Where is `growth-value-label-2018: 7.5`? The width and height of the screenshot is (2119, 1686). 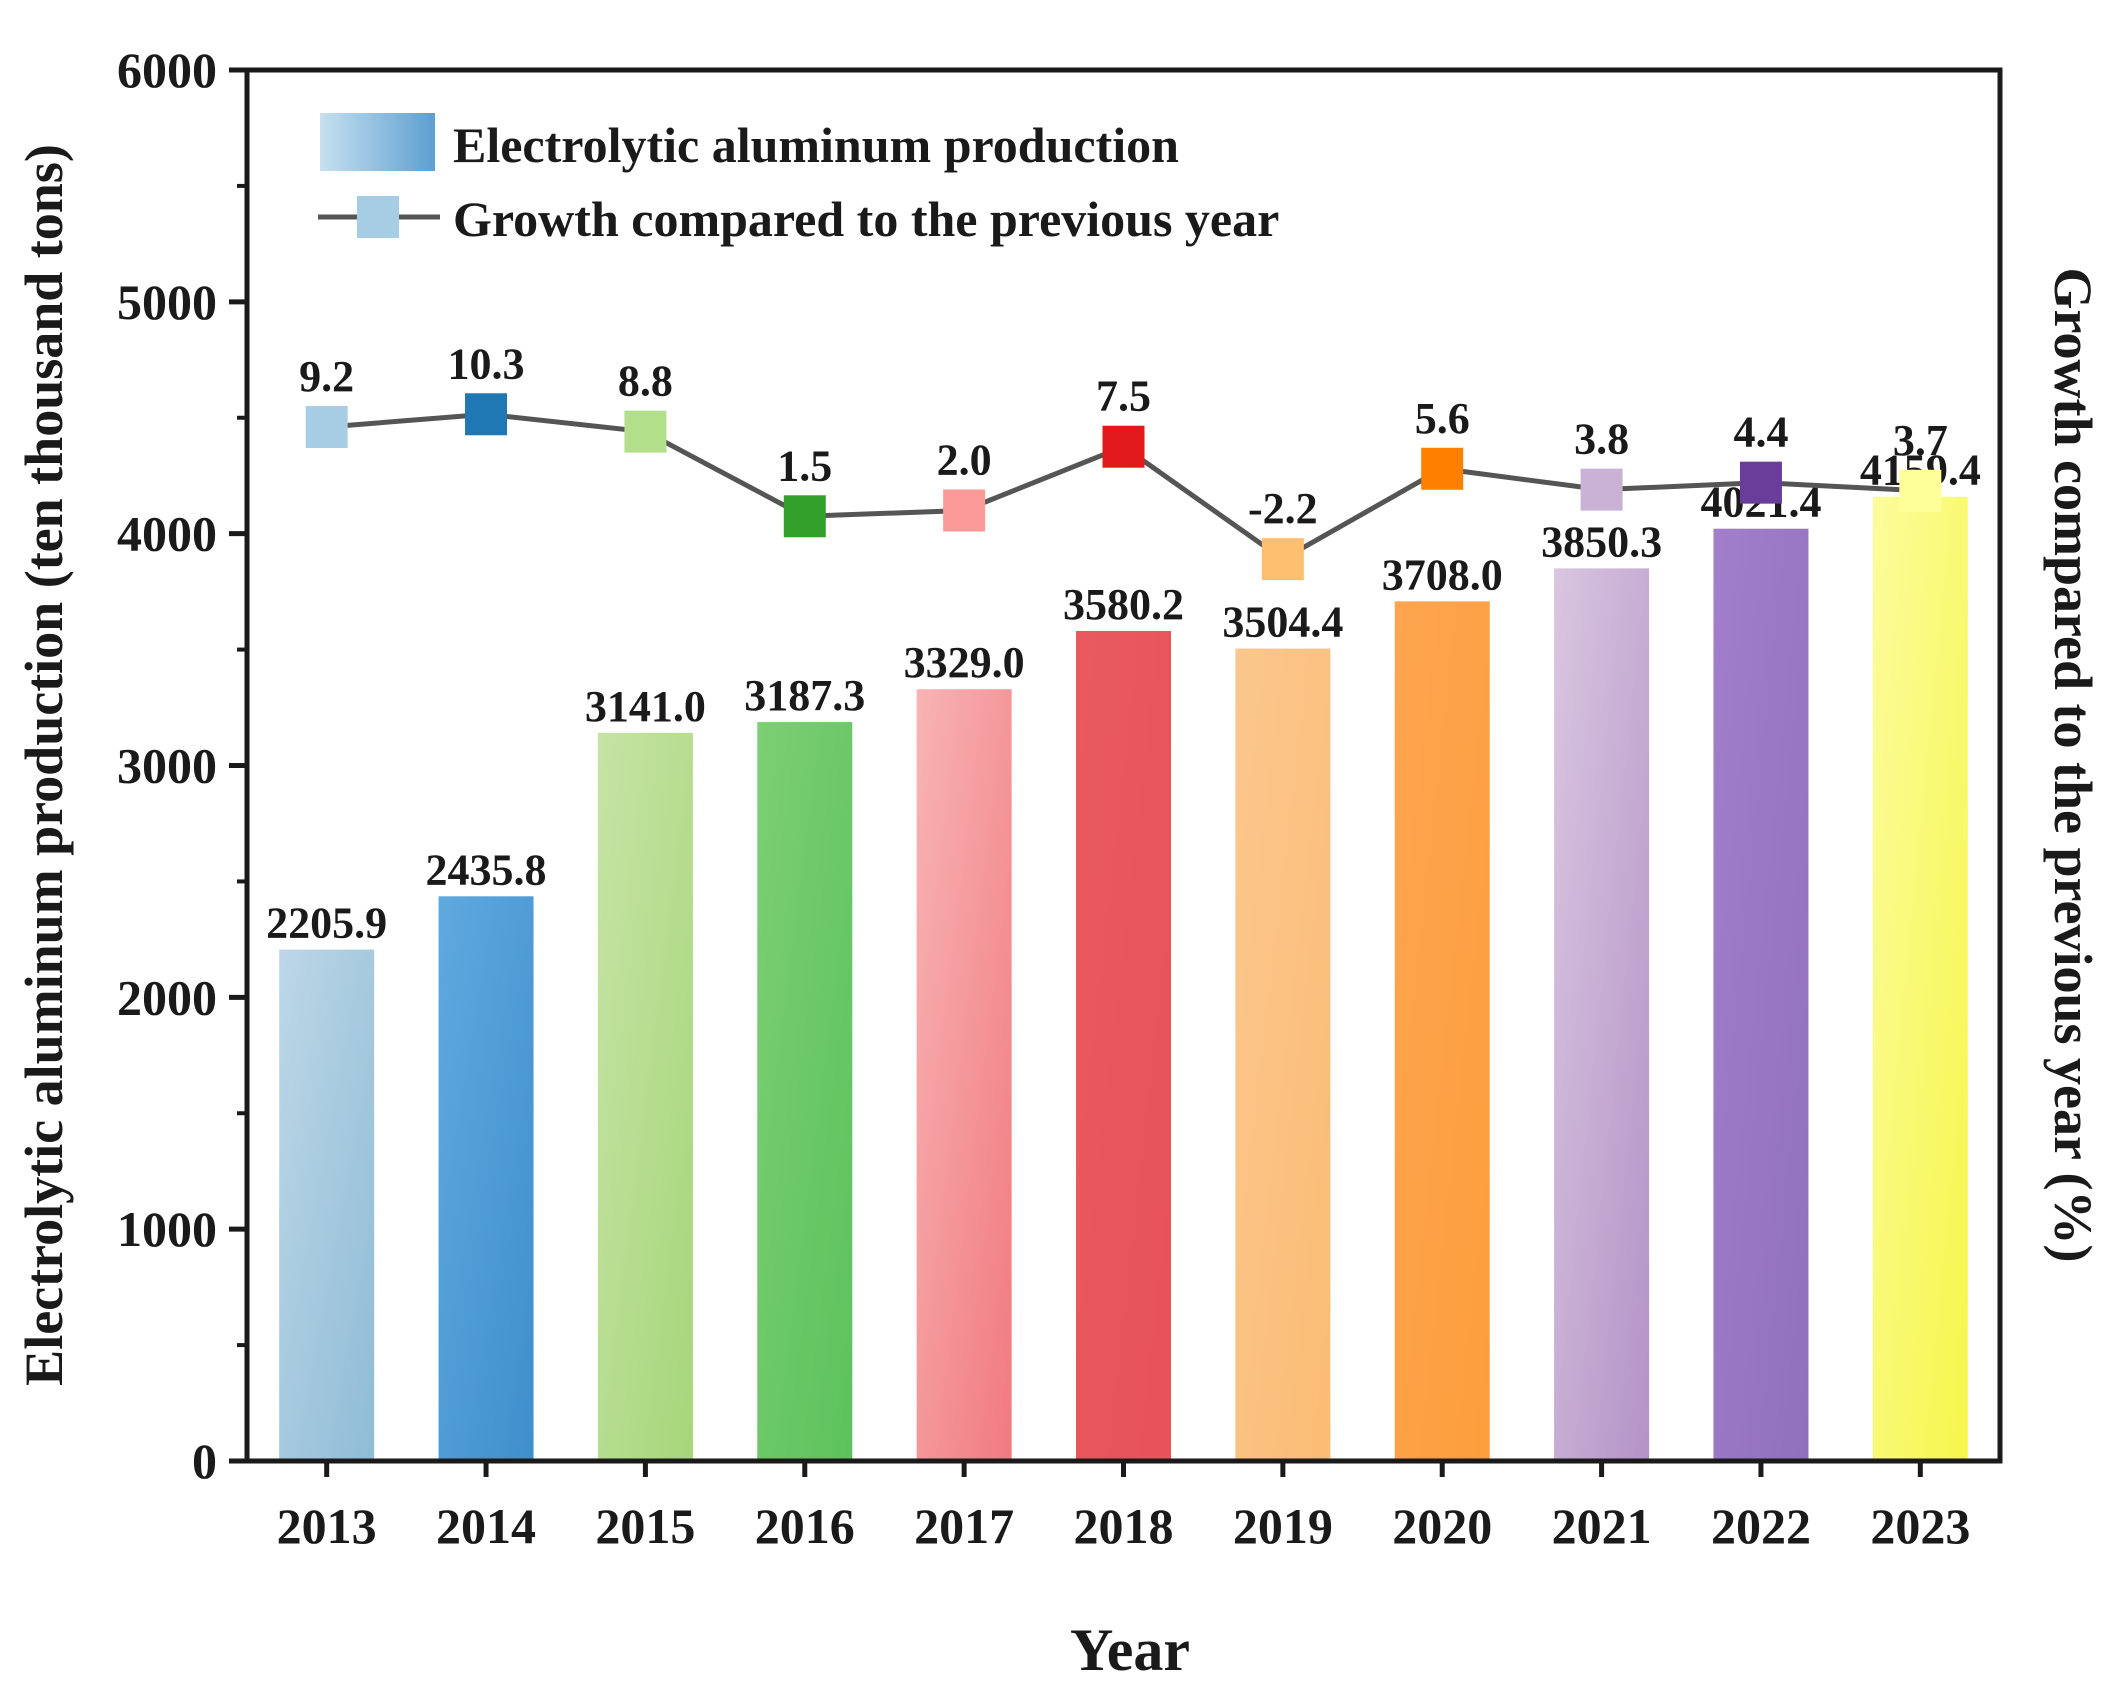
growth-value-label-2018: 7.5 is located at coordinates (1123, 396).